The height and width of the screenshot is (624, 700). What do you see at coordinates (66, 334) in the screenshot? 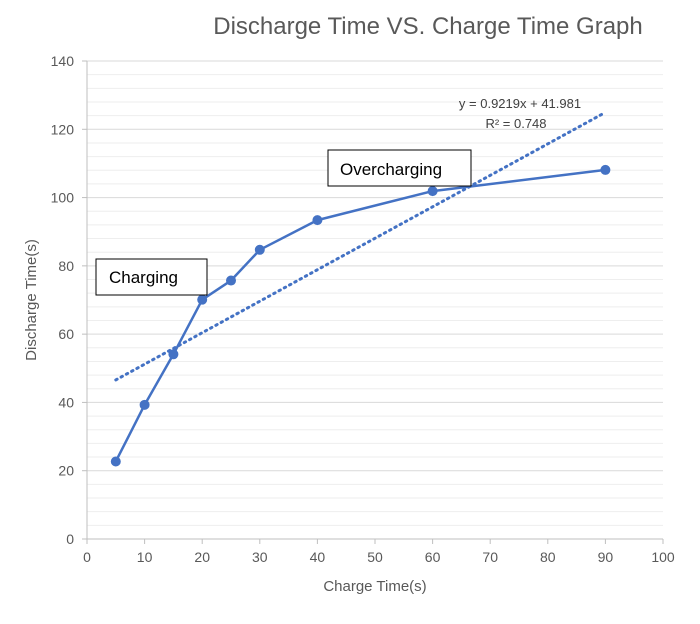
I see `y-tick-label: 60` at bounding box center [66, 334].